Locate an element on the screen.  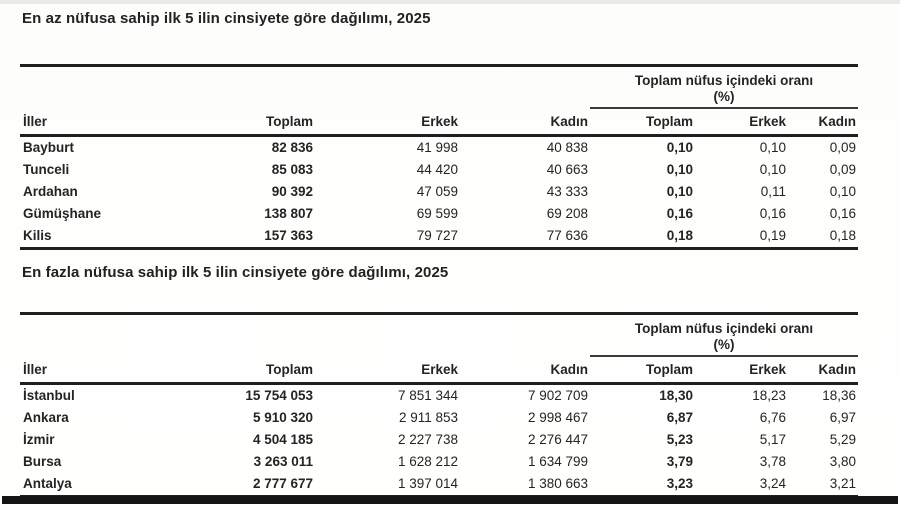
table-cell: 3,24 is located at coordinates (741, 485).